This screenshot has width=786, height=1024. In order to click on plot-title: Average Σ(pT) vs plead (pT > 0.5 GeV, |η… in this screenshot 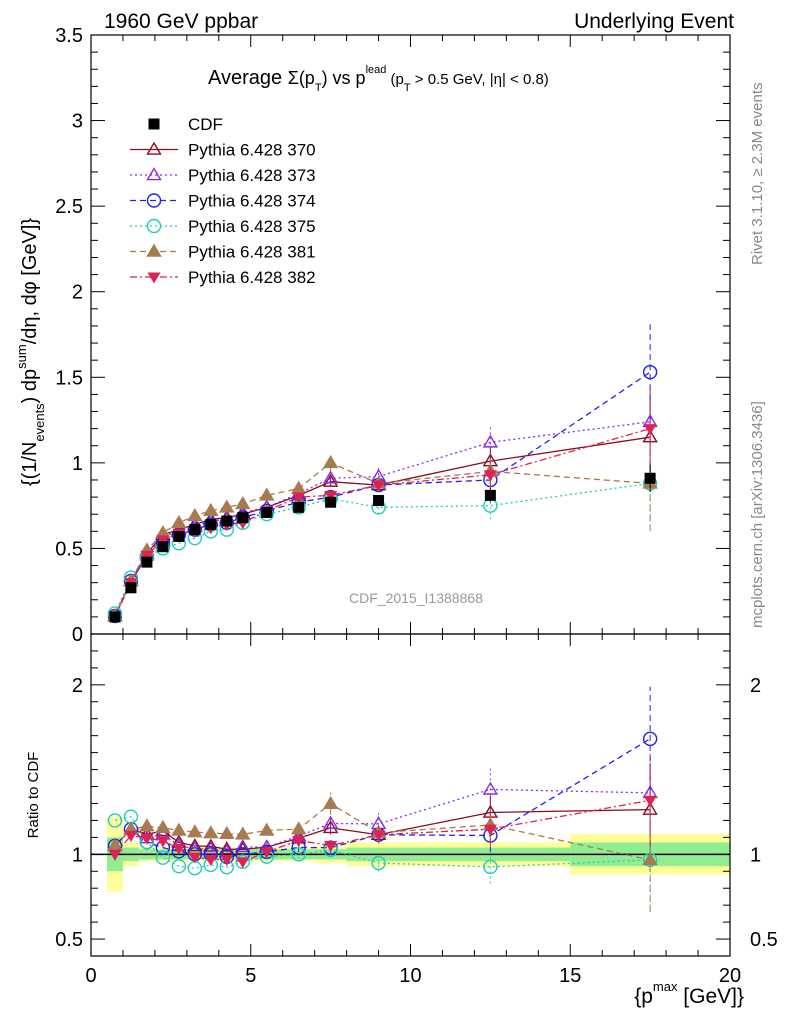, I will do `click(378, 79)`.